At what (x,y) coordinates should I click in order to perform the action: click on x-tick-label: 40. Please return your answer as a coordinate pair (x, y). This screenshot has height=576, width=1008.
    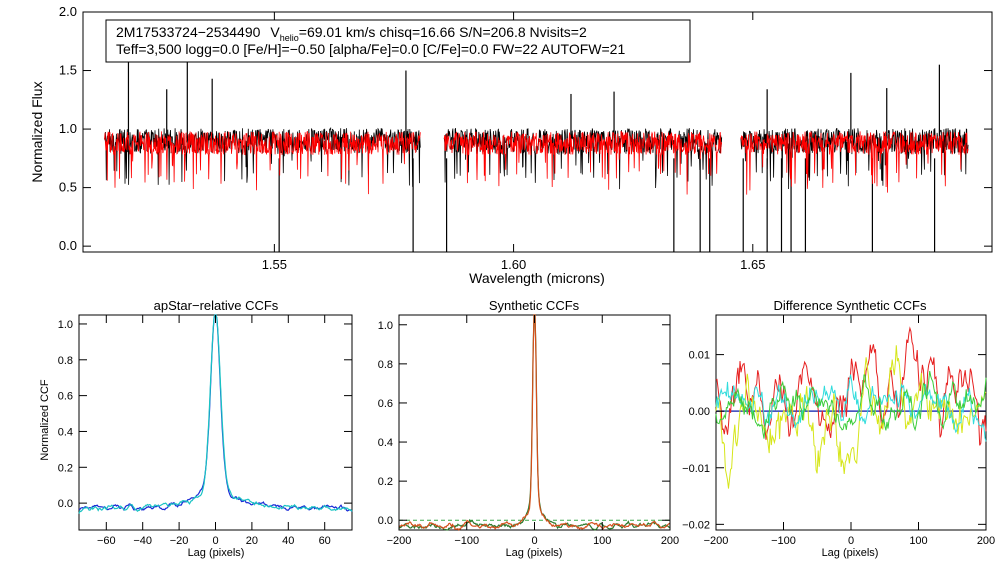
    Looking at the image, I should click on (288, 541).